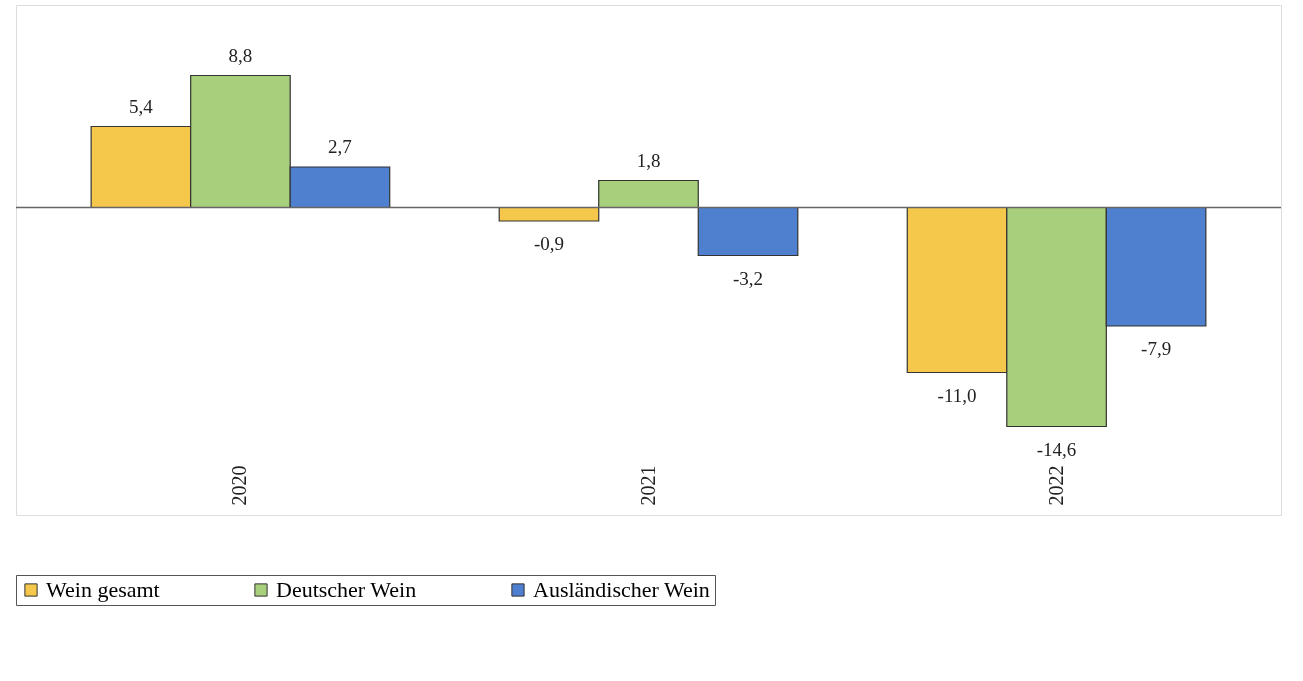  What do you see at coordinates (621, 589) in the screenshot?
I see `legend-label: Ausländischer Wein` at bounding box center [621, 589].